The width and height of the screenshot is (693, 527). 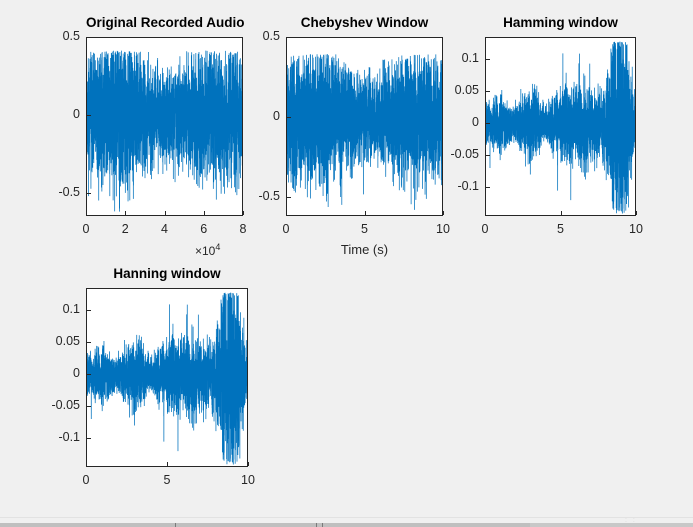 What do you see at coordinates (204, 229) in the screenshot?
I see `x-tick-label: 6` at bounding box center [204, 229].